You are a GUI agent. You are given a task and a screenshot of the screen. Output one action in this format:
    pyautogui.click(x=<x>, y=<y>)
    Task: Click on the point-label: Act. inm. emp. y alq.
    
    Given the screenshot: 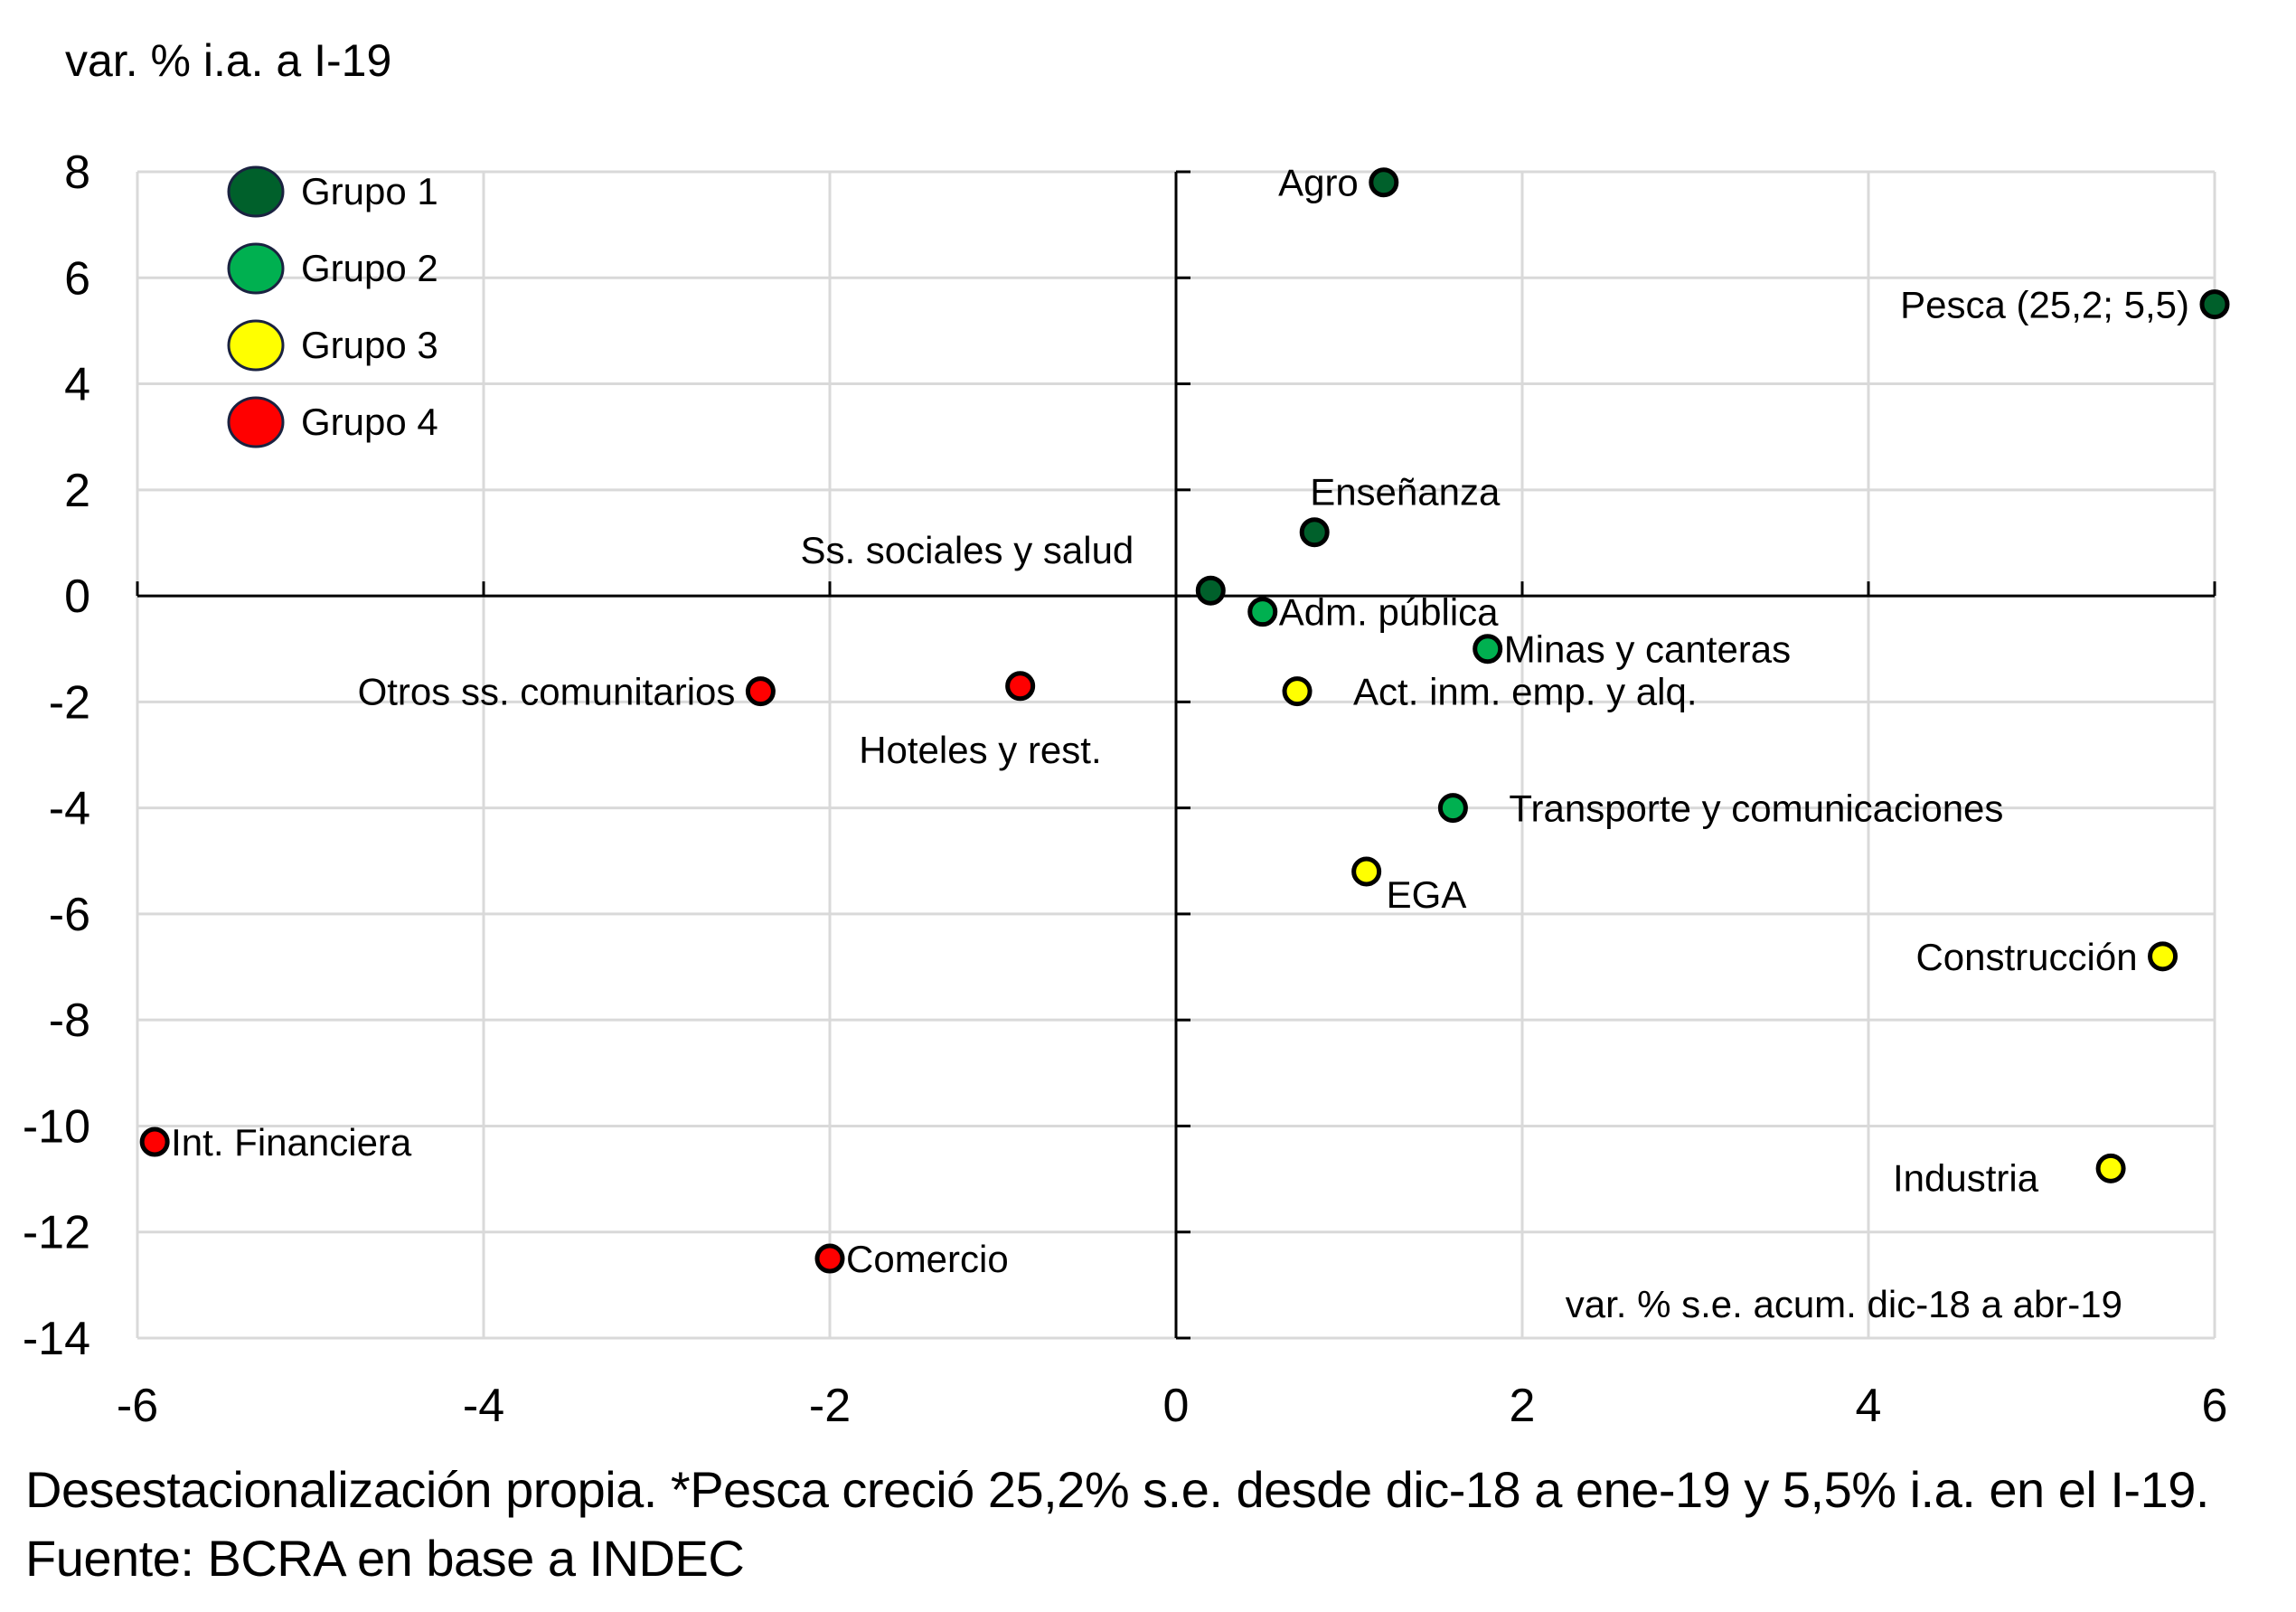 What is the action you would take?
    pyautogui.click(x=1525, y=692)
    